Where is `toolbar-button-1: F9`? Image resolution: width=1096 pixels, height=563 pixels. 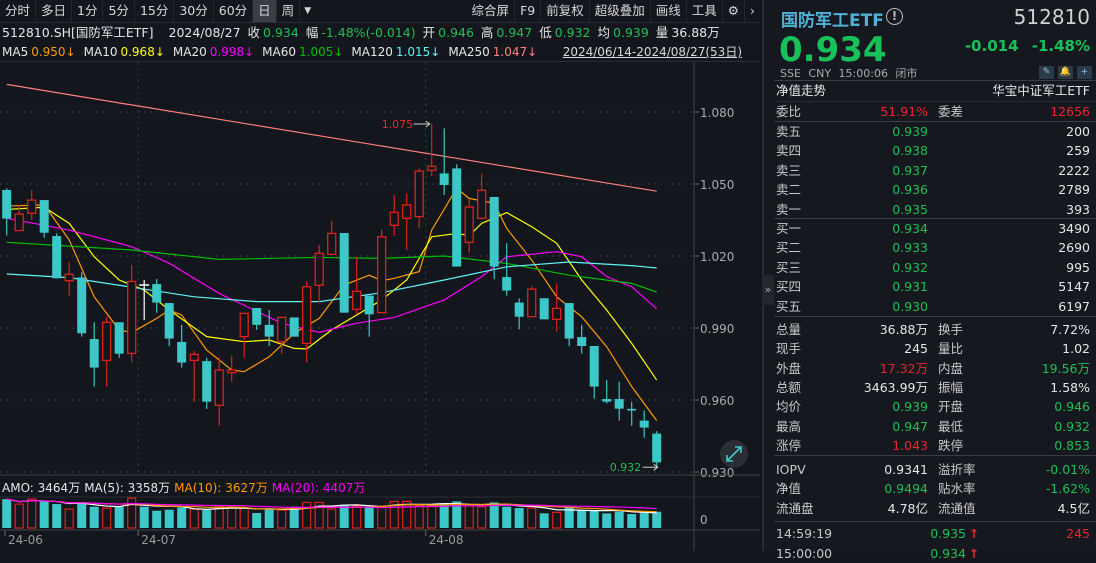 toolbar-button-1: F9 is located at coordinates (528, 11).